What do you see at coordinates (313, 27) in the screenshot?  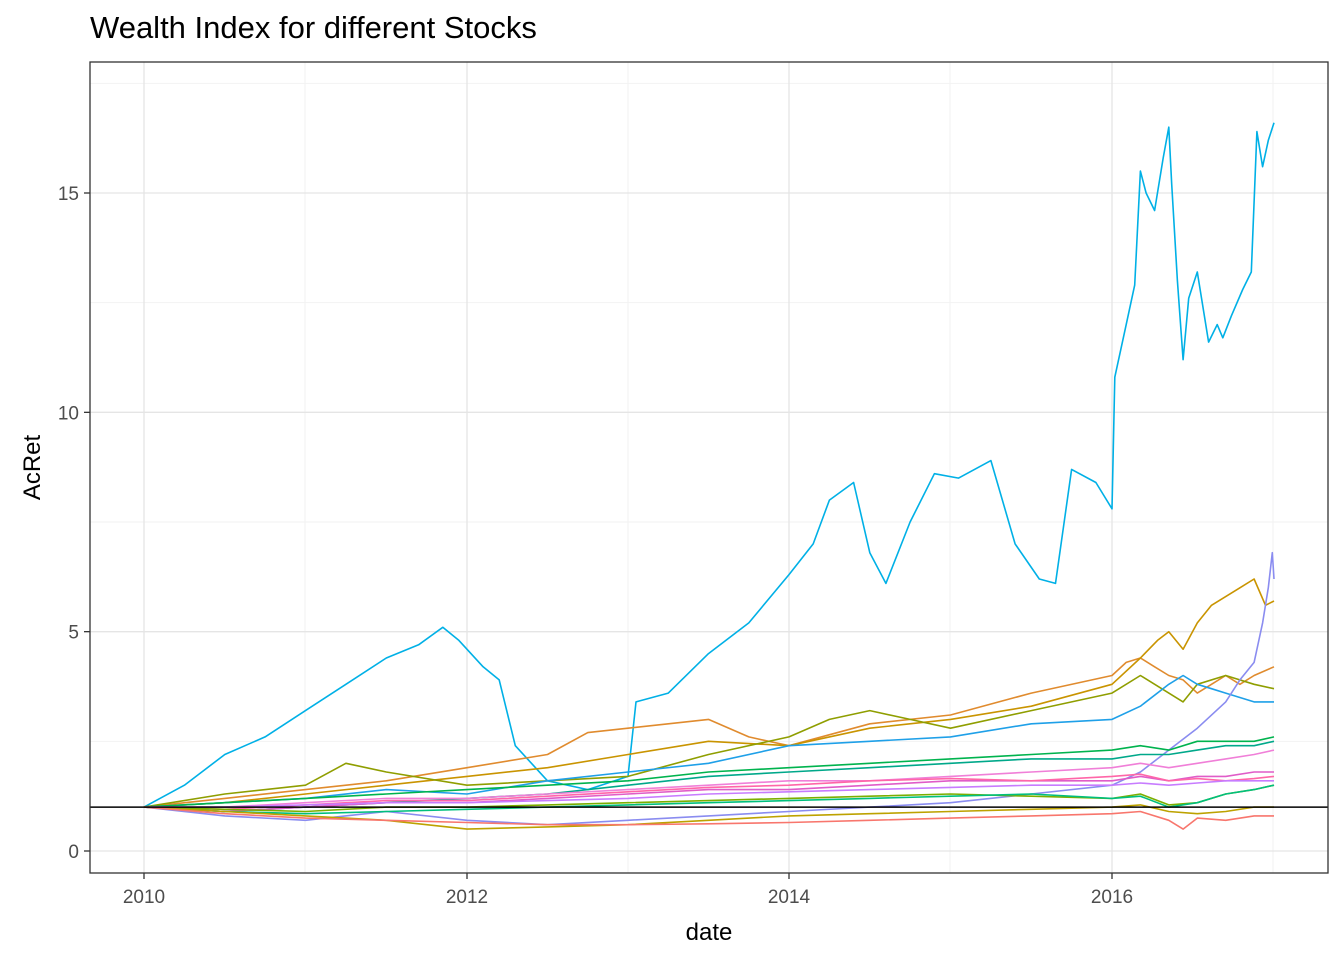 I see `chart-title: Wealth Index for different Stocks` at bounding box center [313, 27].